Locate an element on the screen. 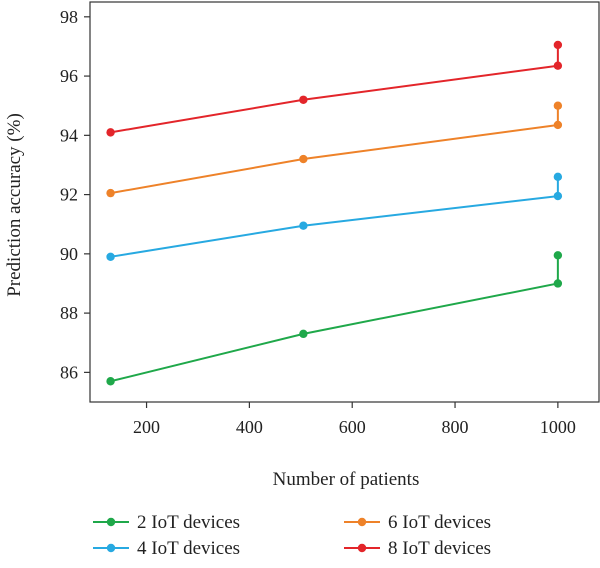 This screenshot has width=600, height=568. x-tick-label: 600 is located at coordinates (352, 427).